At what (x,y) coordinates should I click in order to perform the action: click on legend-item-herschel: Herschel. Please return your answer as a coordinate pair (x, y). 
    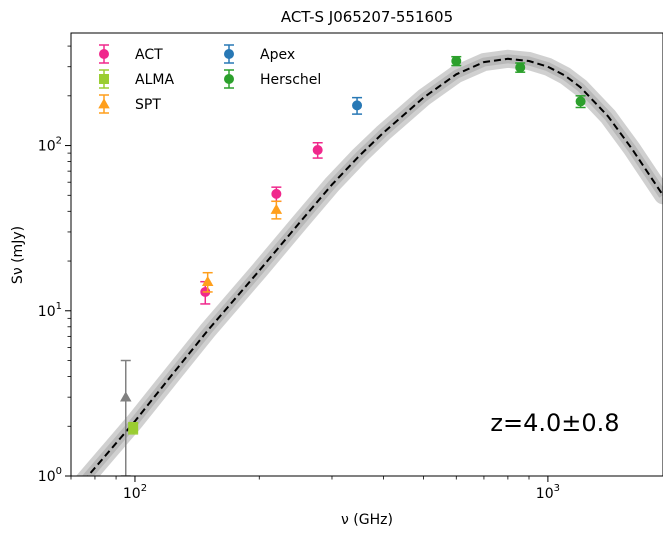
    Looking at the image, I should click on (272, 79).